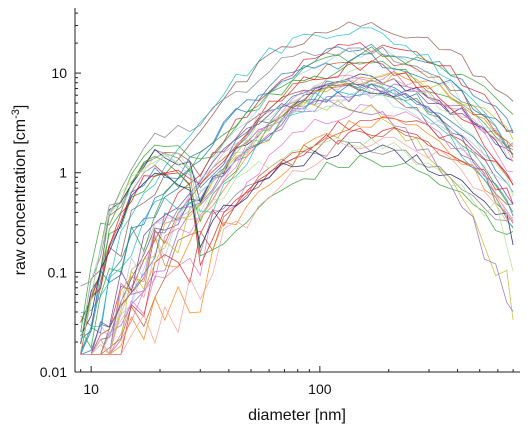  I want to click on y-axis-title-main: raw concentration [cm, so click(20, 197).